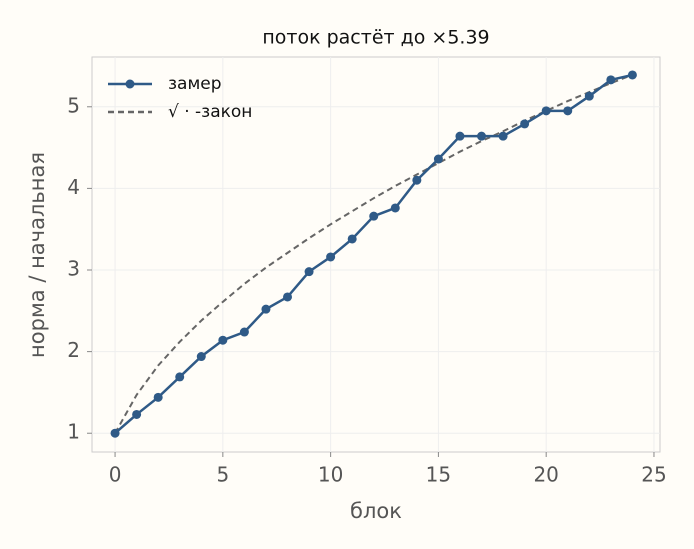  Describe the element at coordinates (73, 269) in the screenshot. I see `y-tick-label: 3` at that location.